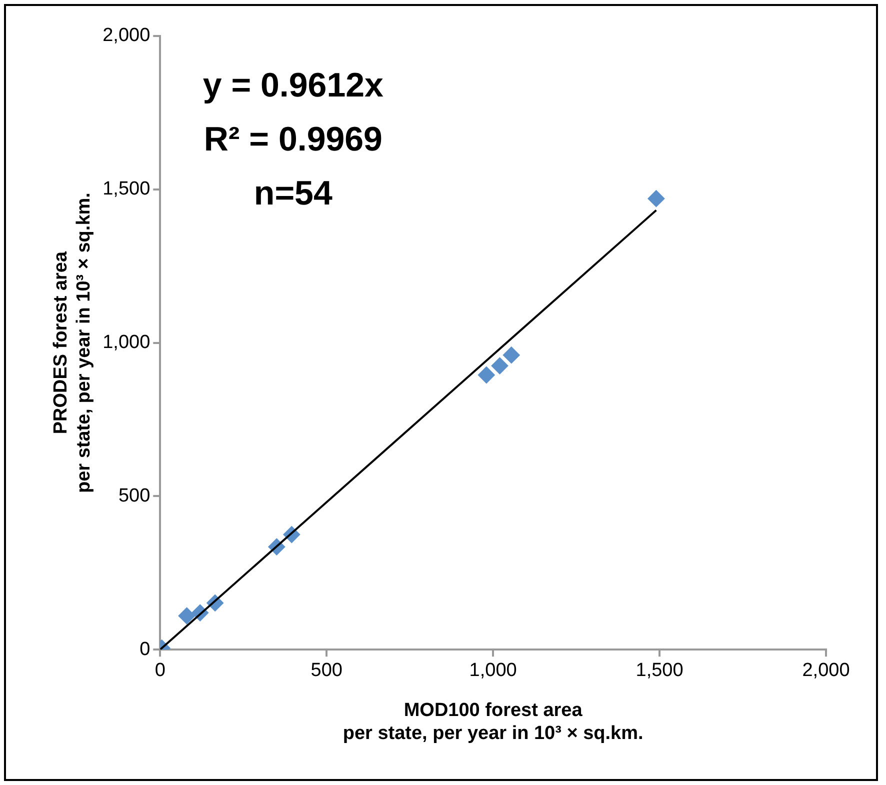 The image size is (886, 785). Describe the element at coordinates (493, 671) in the screenshot. I see `x-tick-label: 1,000` at that location.